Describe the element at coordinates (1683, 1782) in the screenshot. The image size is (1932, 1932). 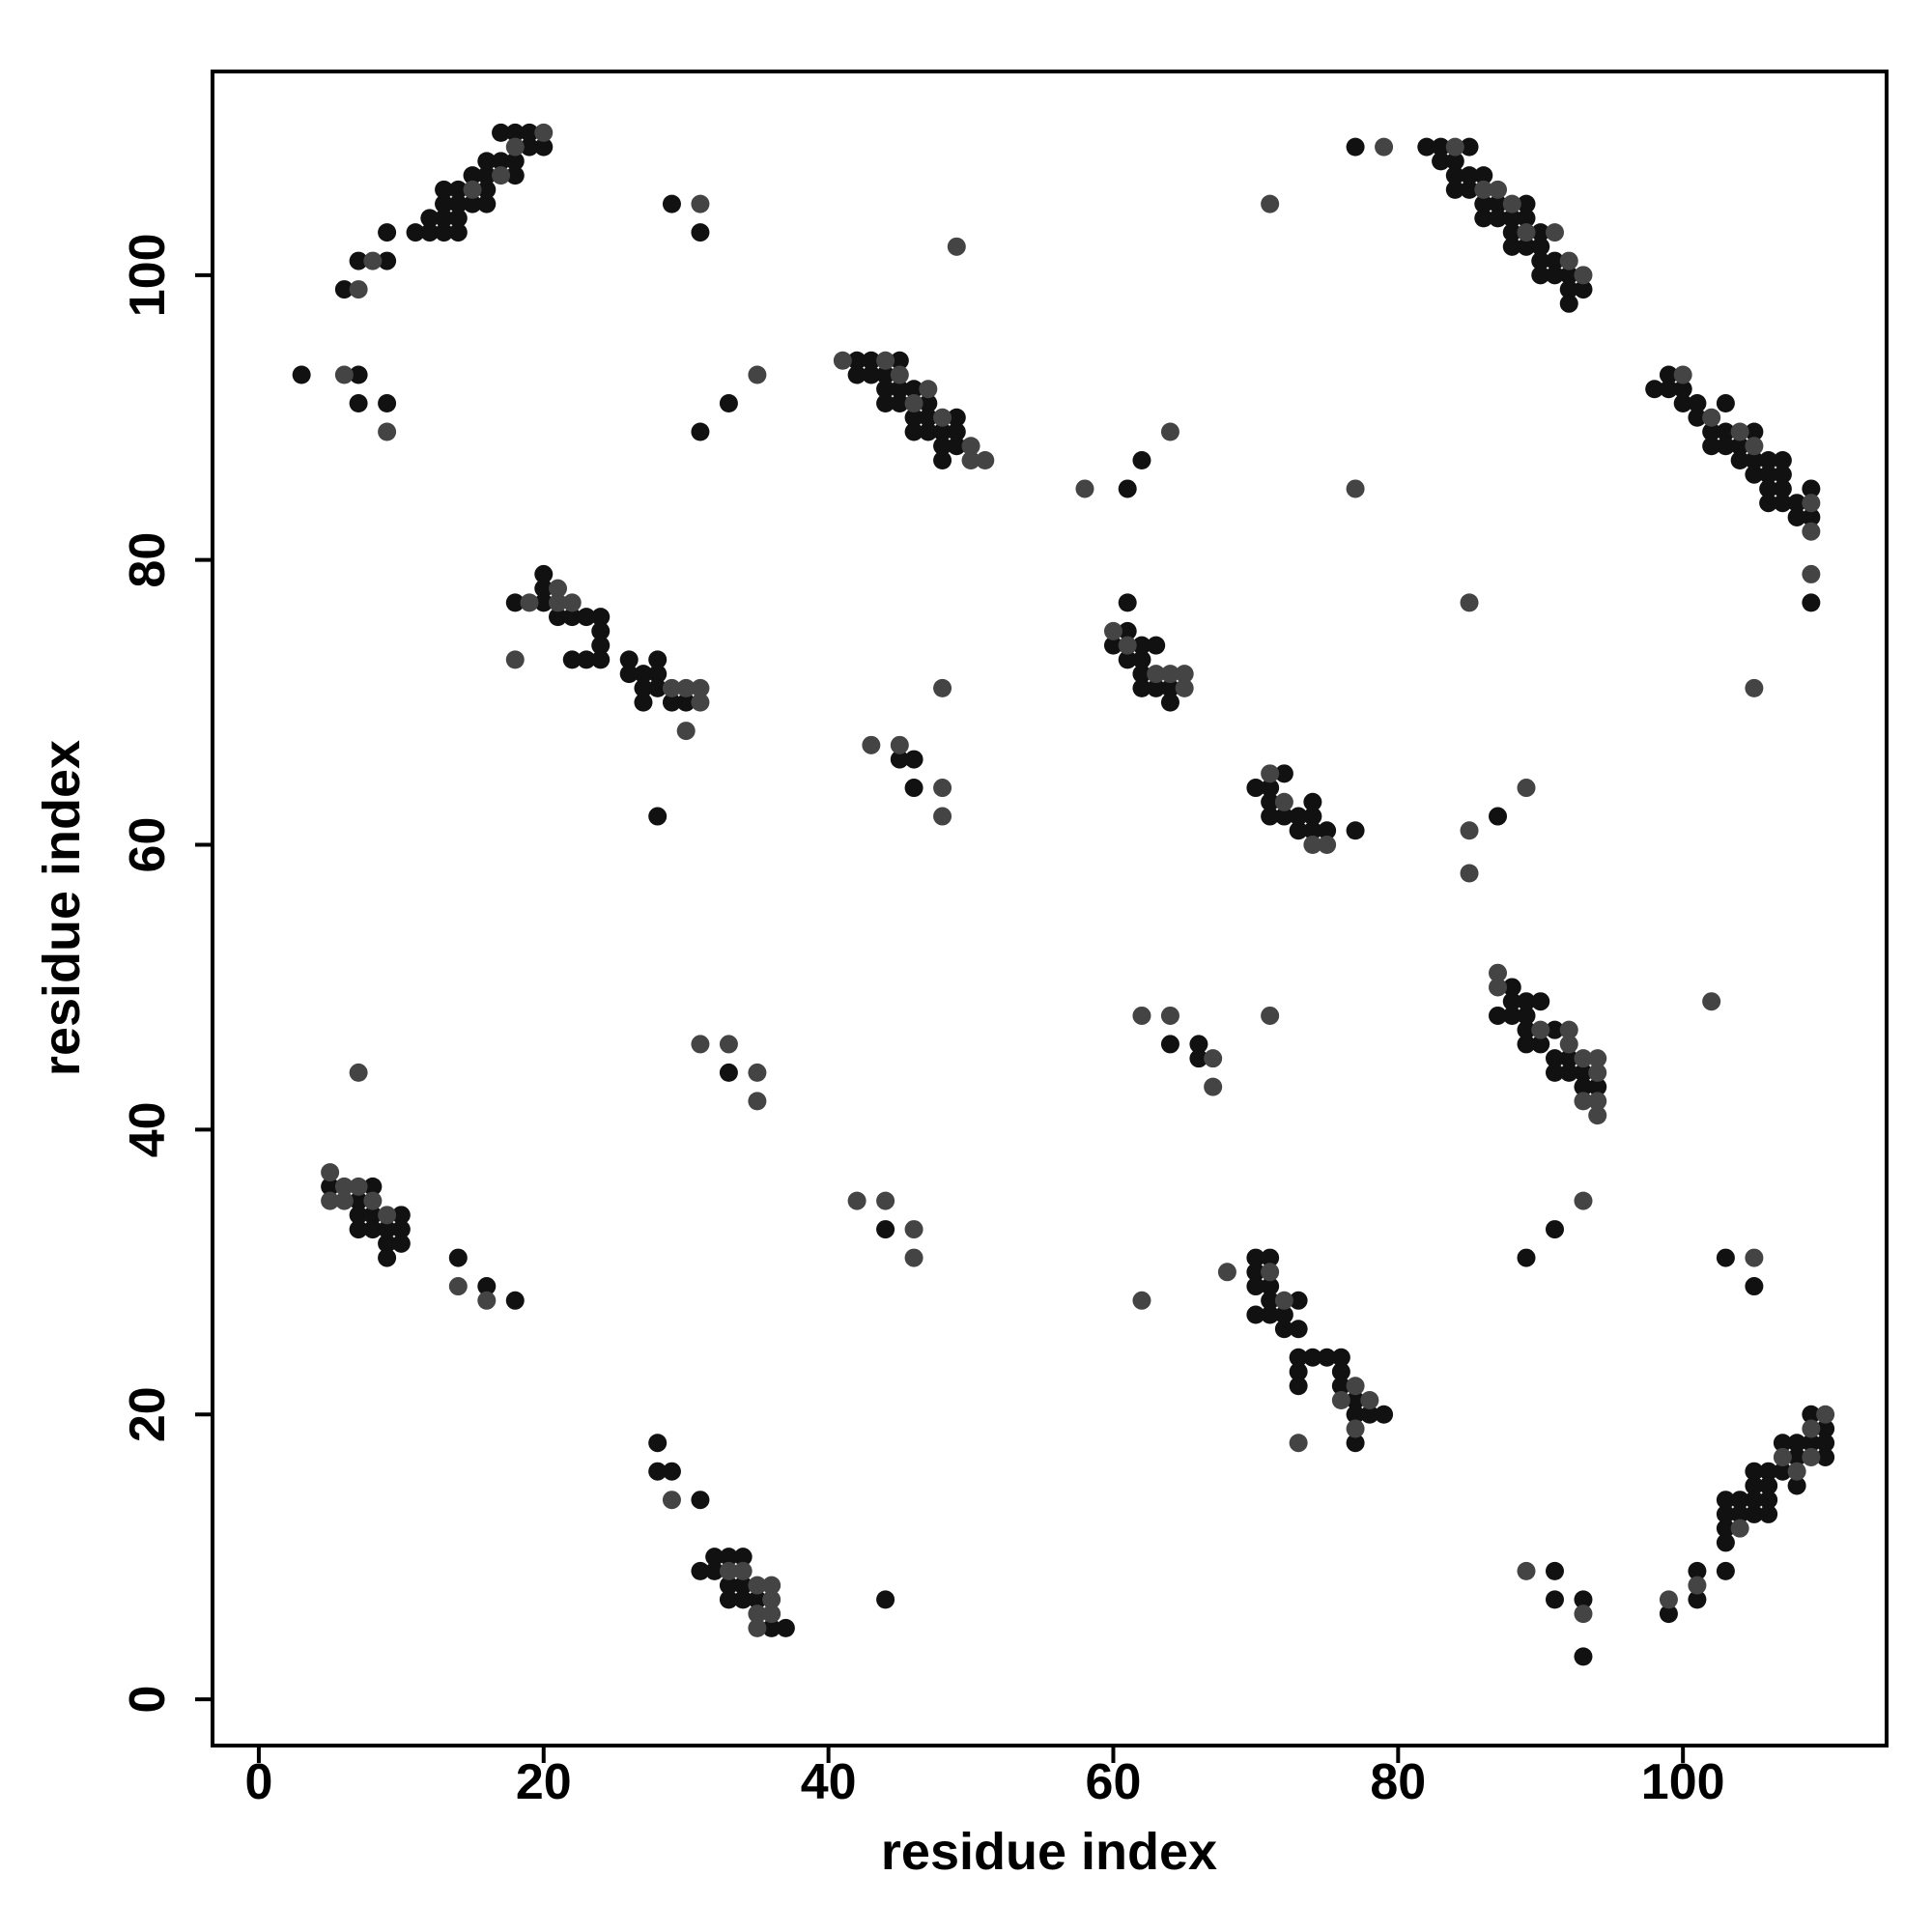
I see `x-tick-label: 100` at that location.